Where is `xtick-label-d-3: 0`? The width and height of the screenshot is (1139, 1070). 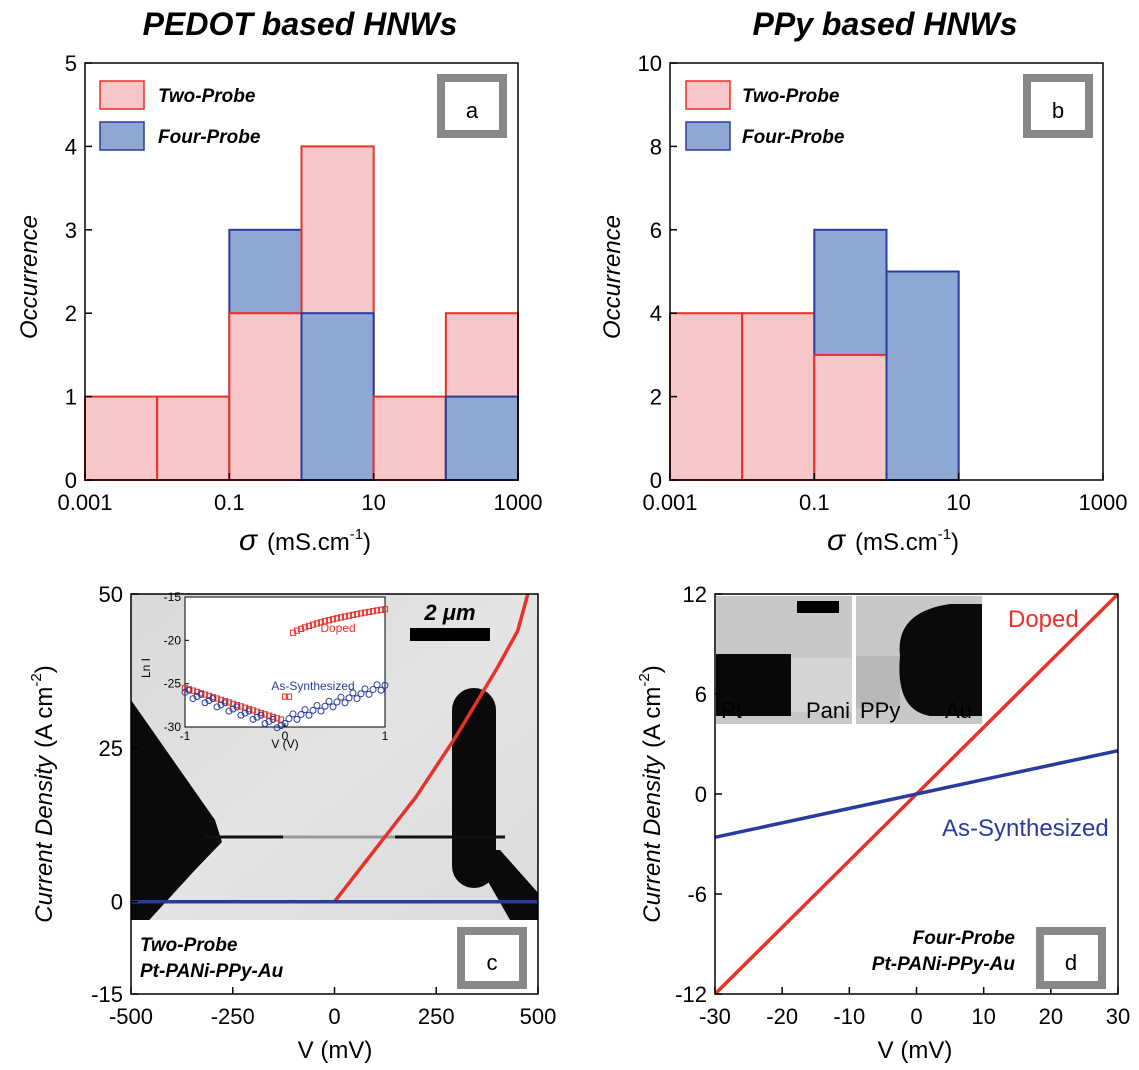
xtick-label-d-3: 0 is located at coordinates (916, 1016).